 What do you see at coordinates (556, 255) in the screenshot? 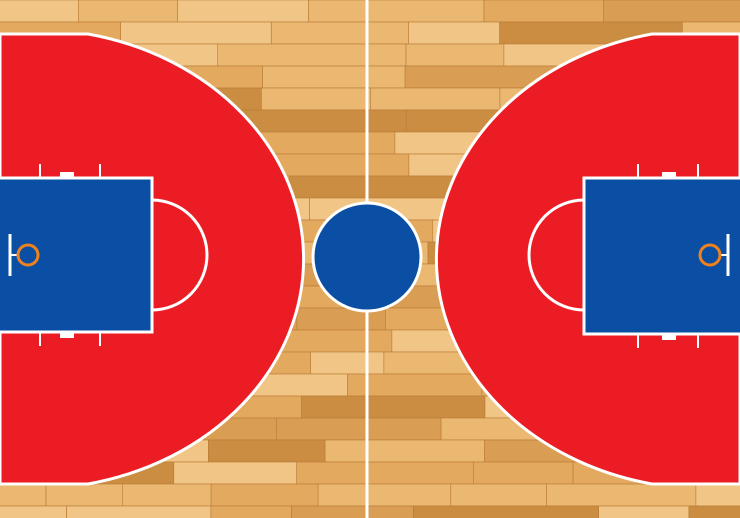
I see `right-free-throw-arc` at bounding box center [556, 255].